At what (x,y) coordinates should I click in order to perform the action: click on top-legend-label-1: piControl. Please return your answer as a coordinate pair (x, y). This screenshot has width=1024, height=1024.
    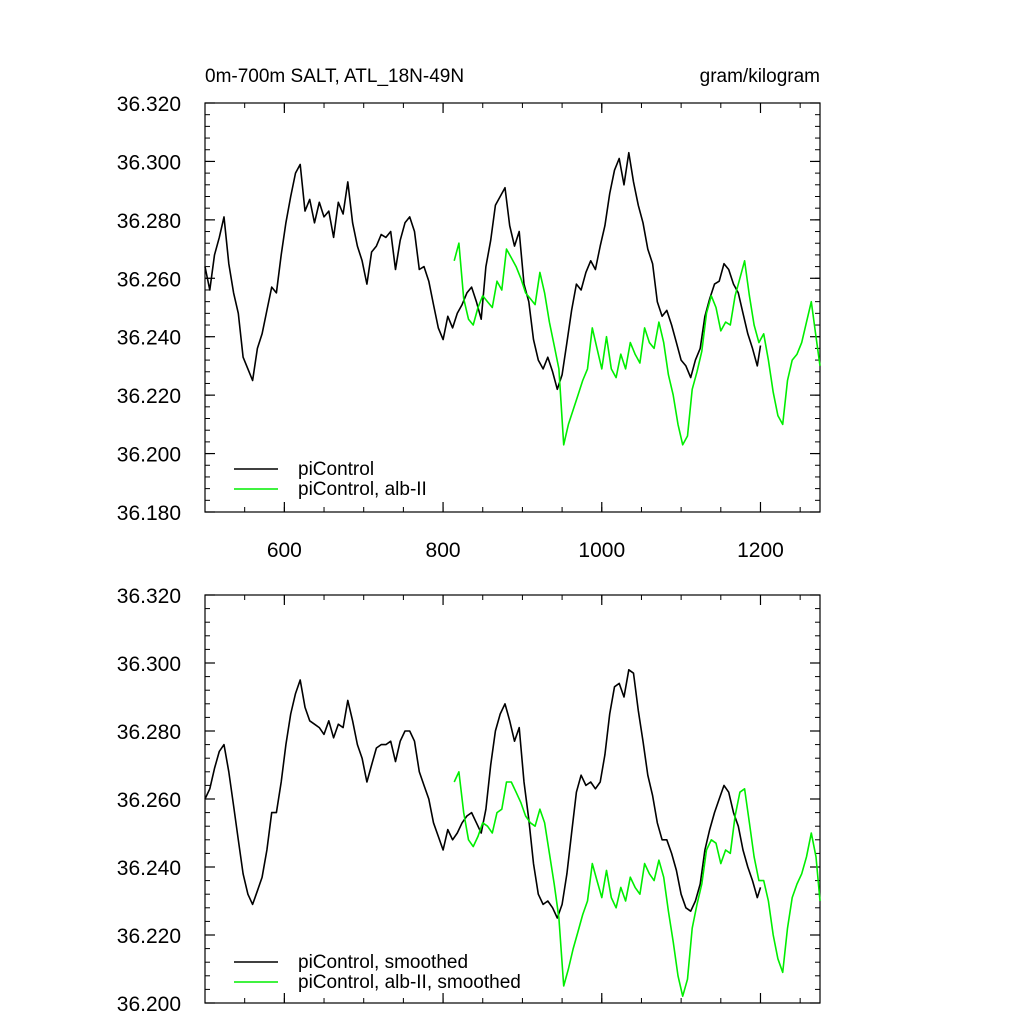
    Looking at the image, I should click on (336, 469).